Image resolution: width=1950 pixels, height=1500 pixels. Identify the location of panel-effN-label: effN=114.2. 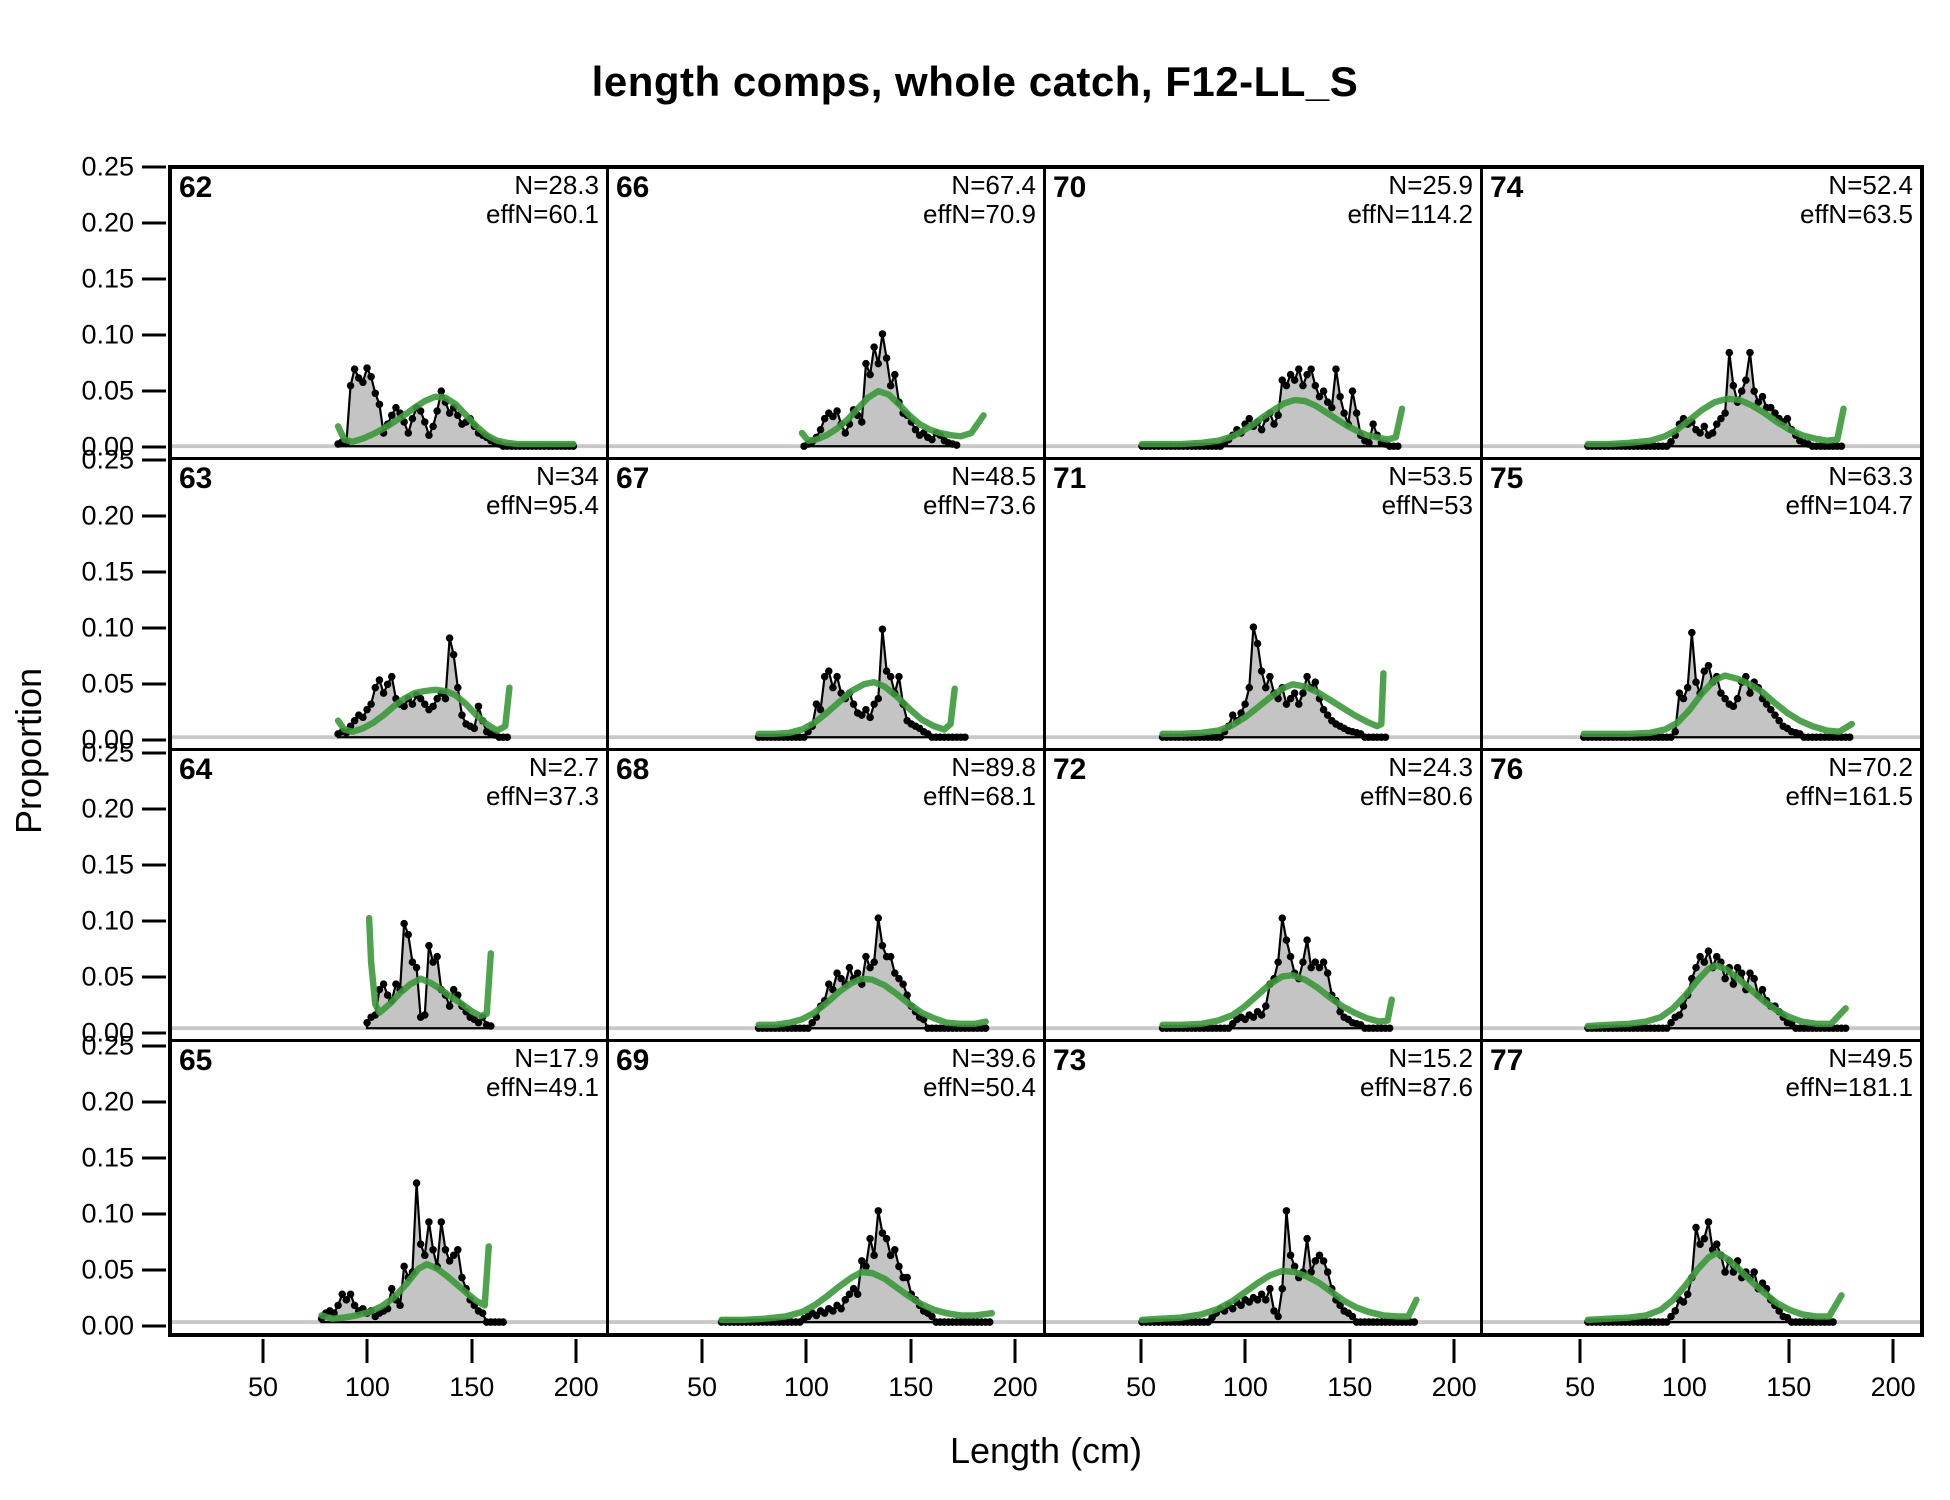
(1410, 214).